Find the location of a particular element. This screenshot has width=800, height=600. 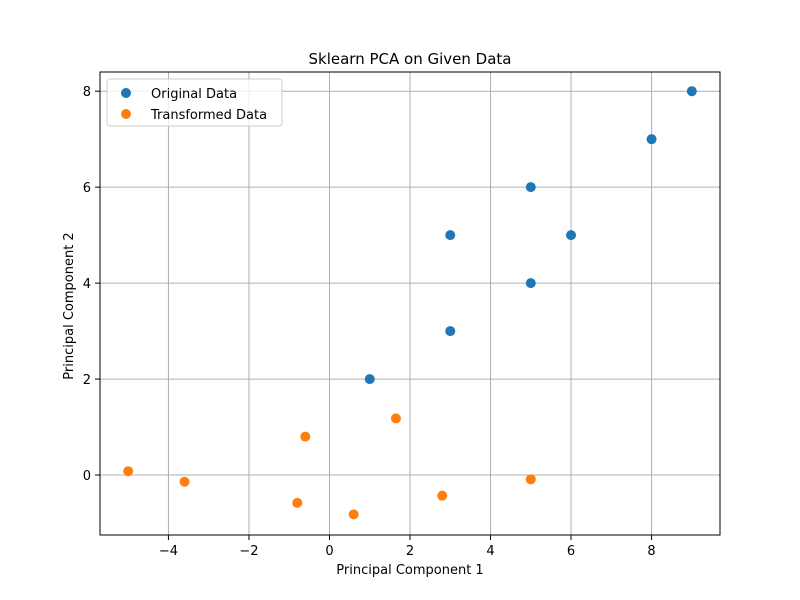

y-tick-label: 2 is located at coordinates (87, 380).